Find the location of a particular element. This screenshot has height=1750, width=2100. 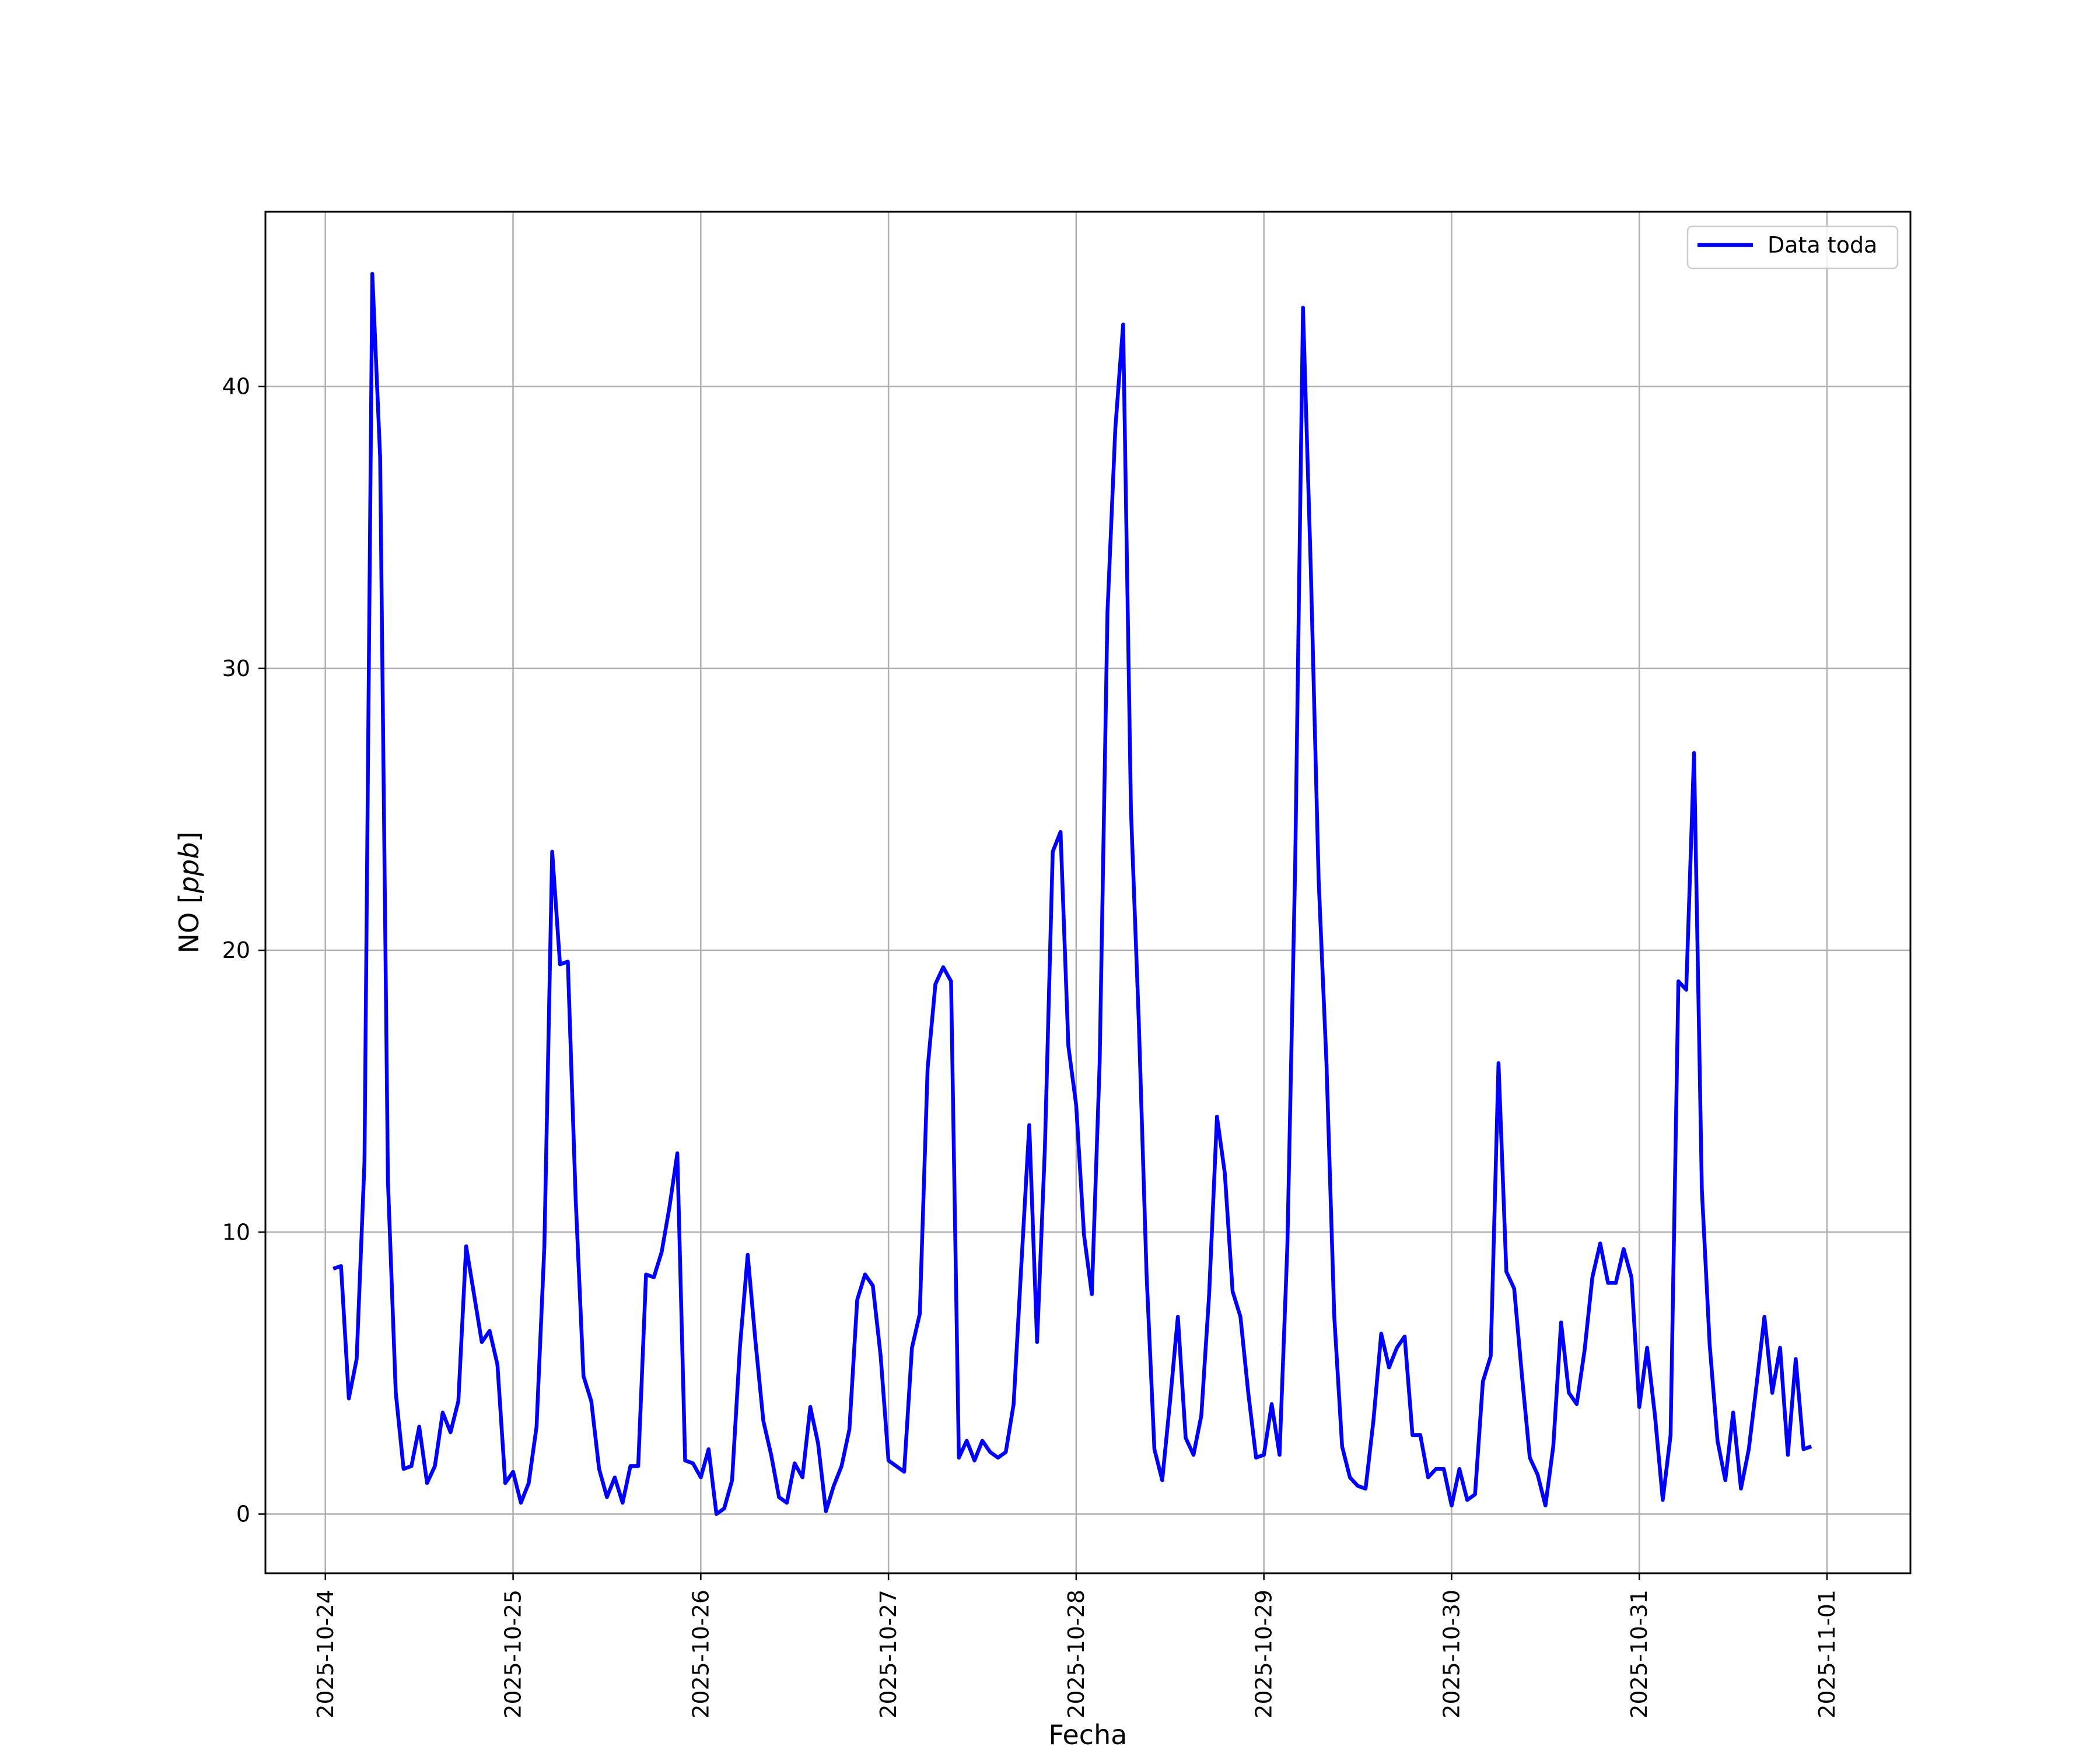

x-tick-label: 2025-10-30 is located at coordinates (1451, 1654).